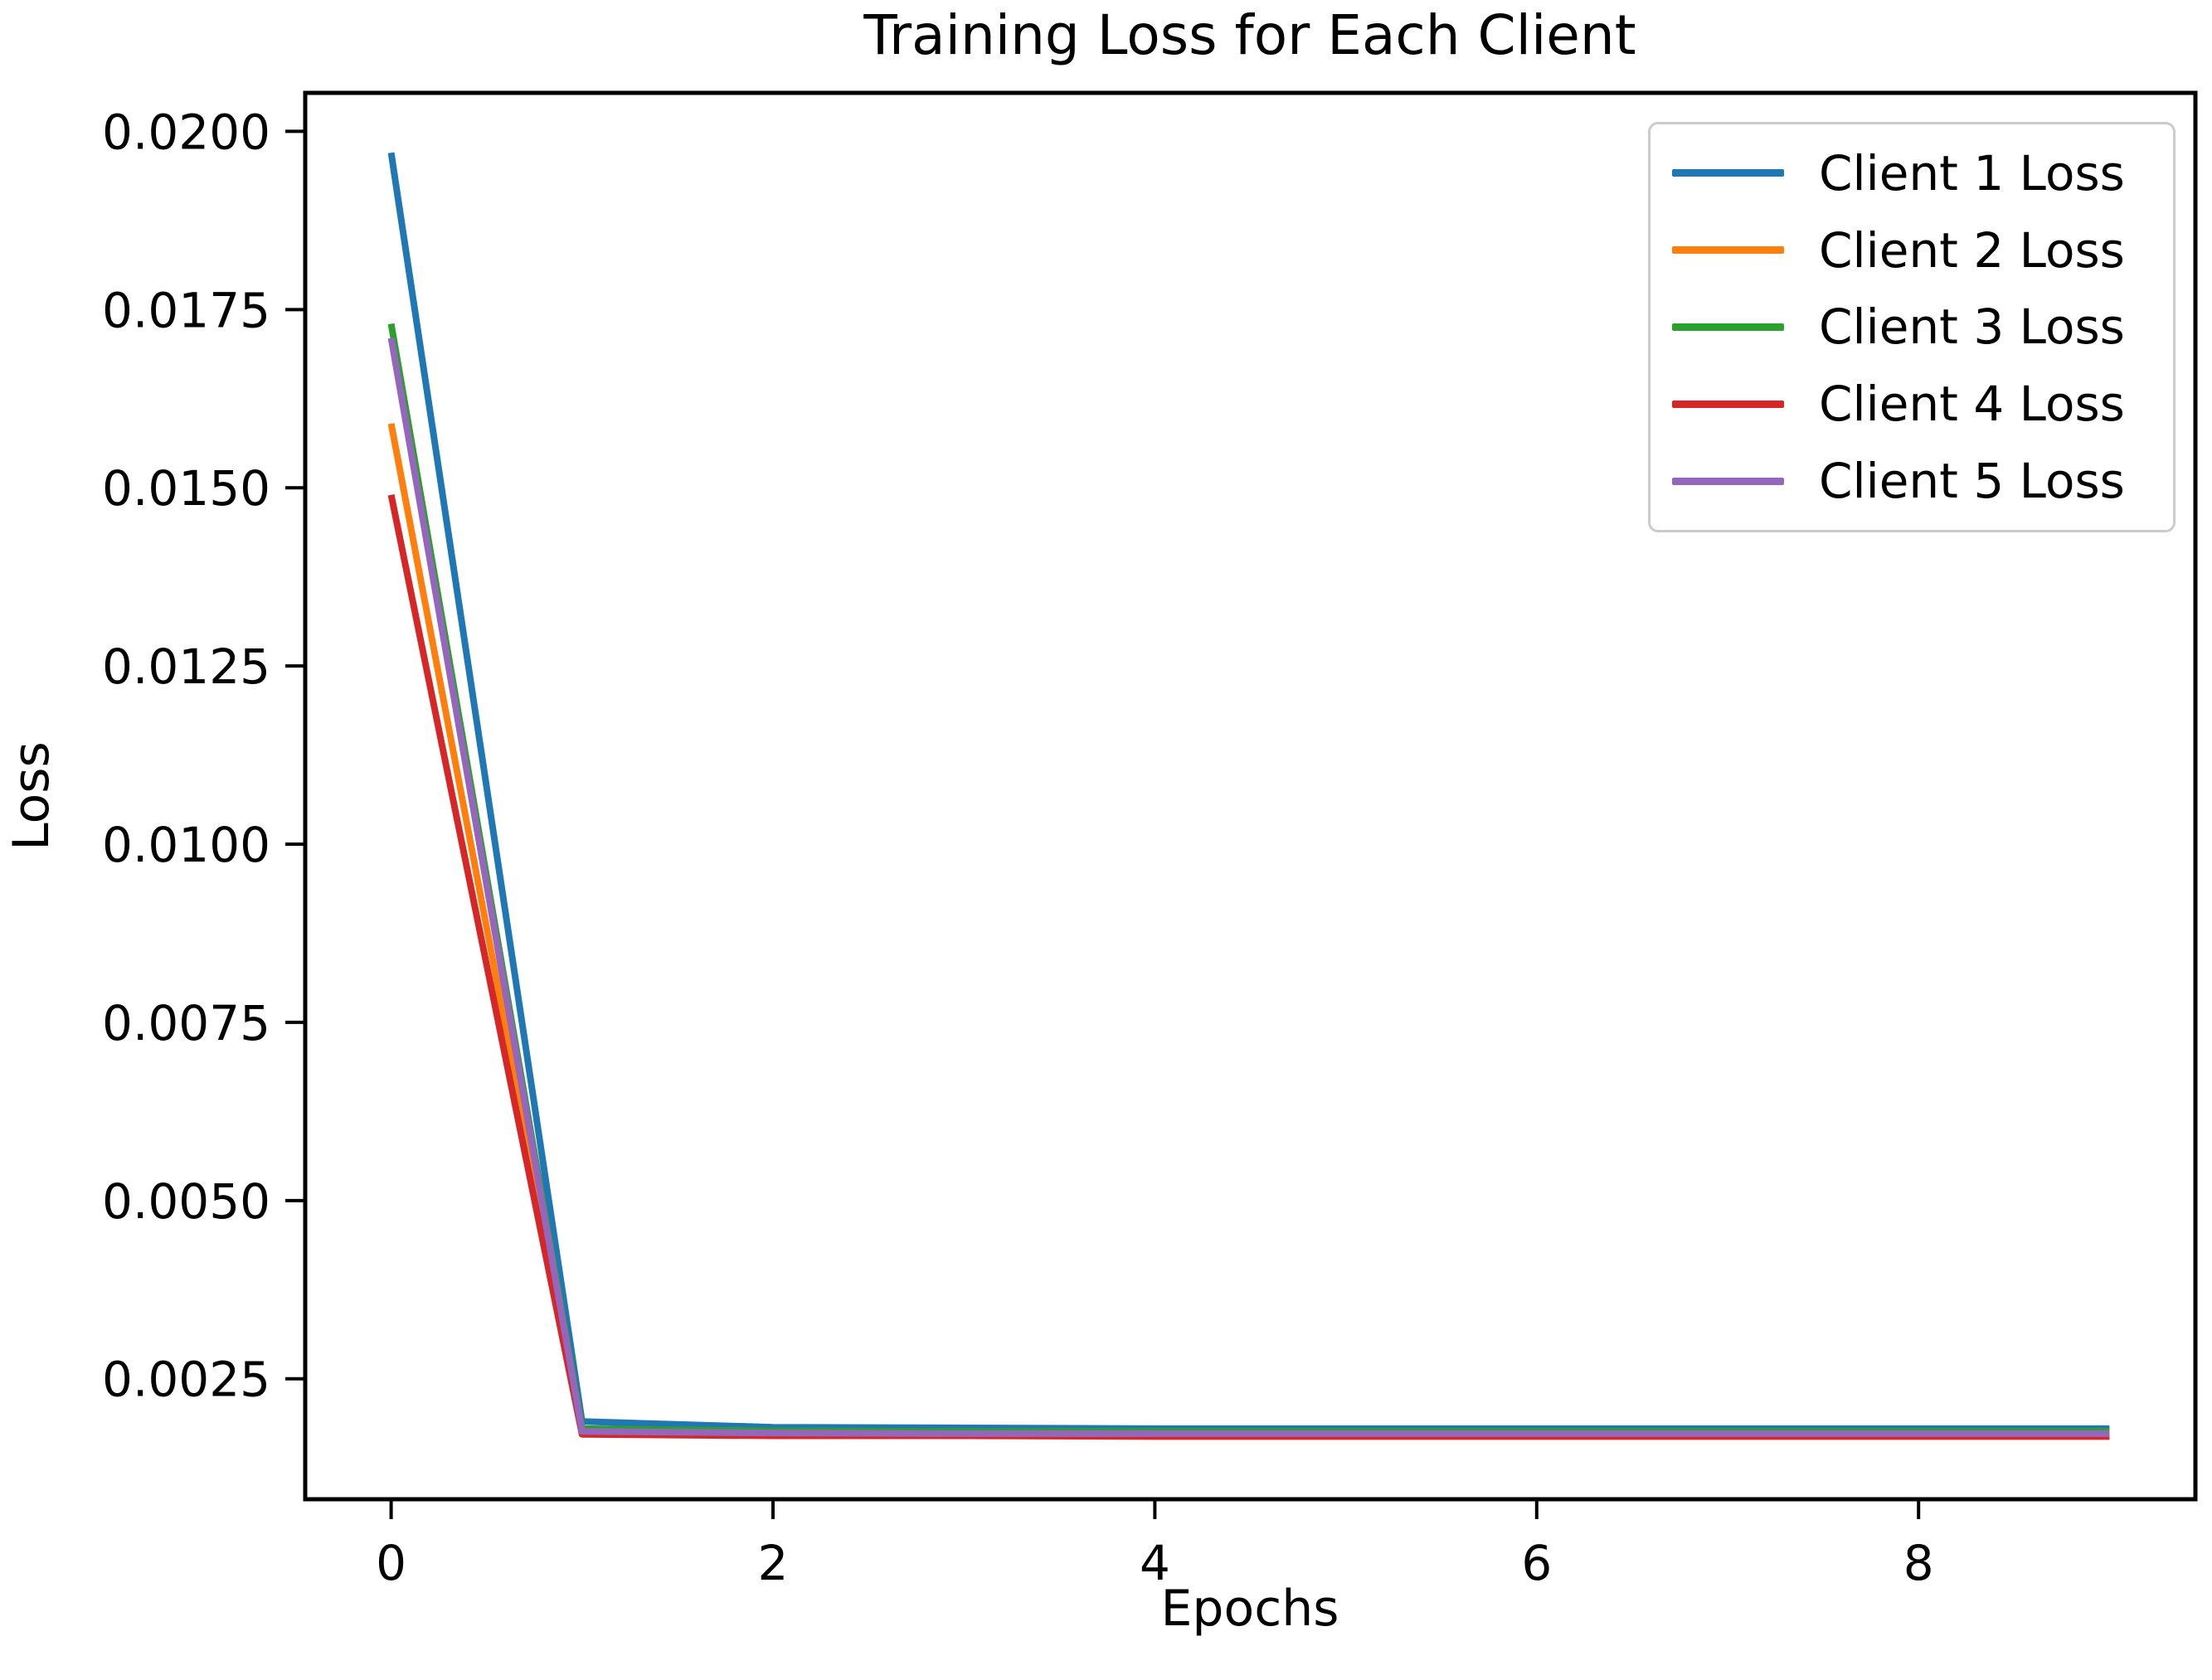  I want to click on x-tick-label: 8, so click(1918, 1563).